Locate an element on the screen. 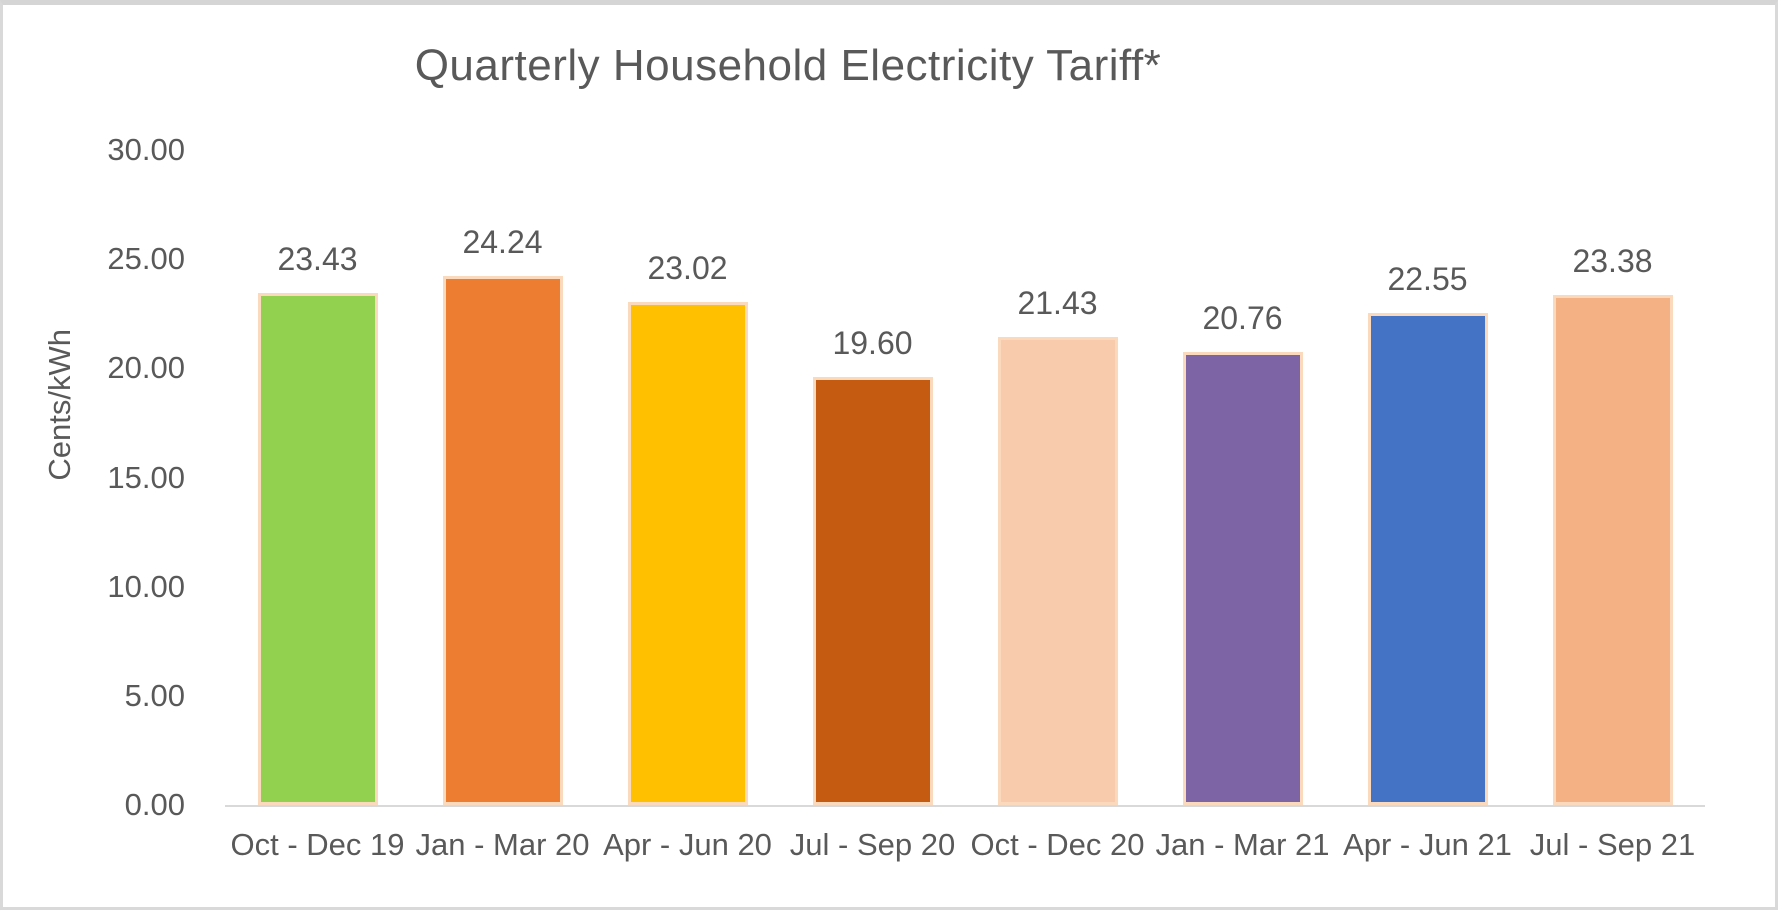 The image size is (1778, 910). bar-slot: 23.43 is located at coordinates (317, 477).